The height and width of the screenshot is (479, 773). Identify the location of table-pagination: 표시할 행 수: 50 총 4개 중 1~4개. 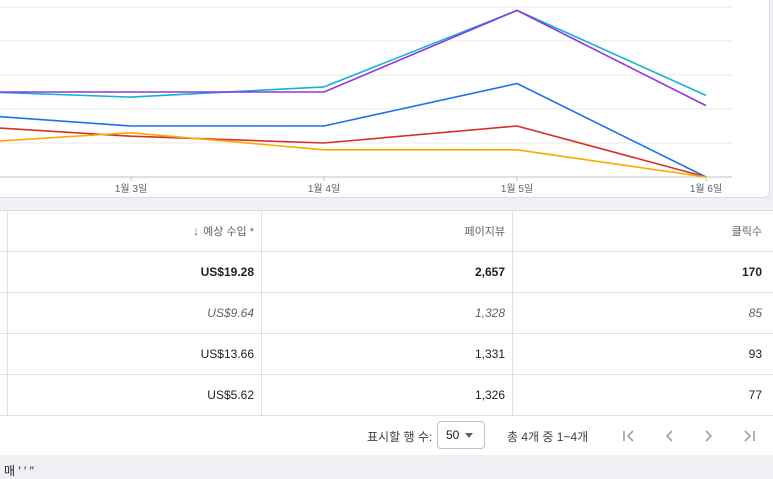
(386, 435).